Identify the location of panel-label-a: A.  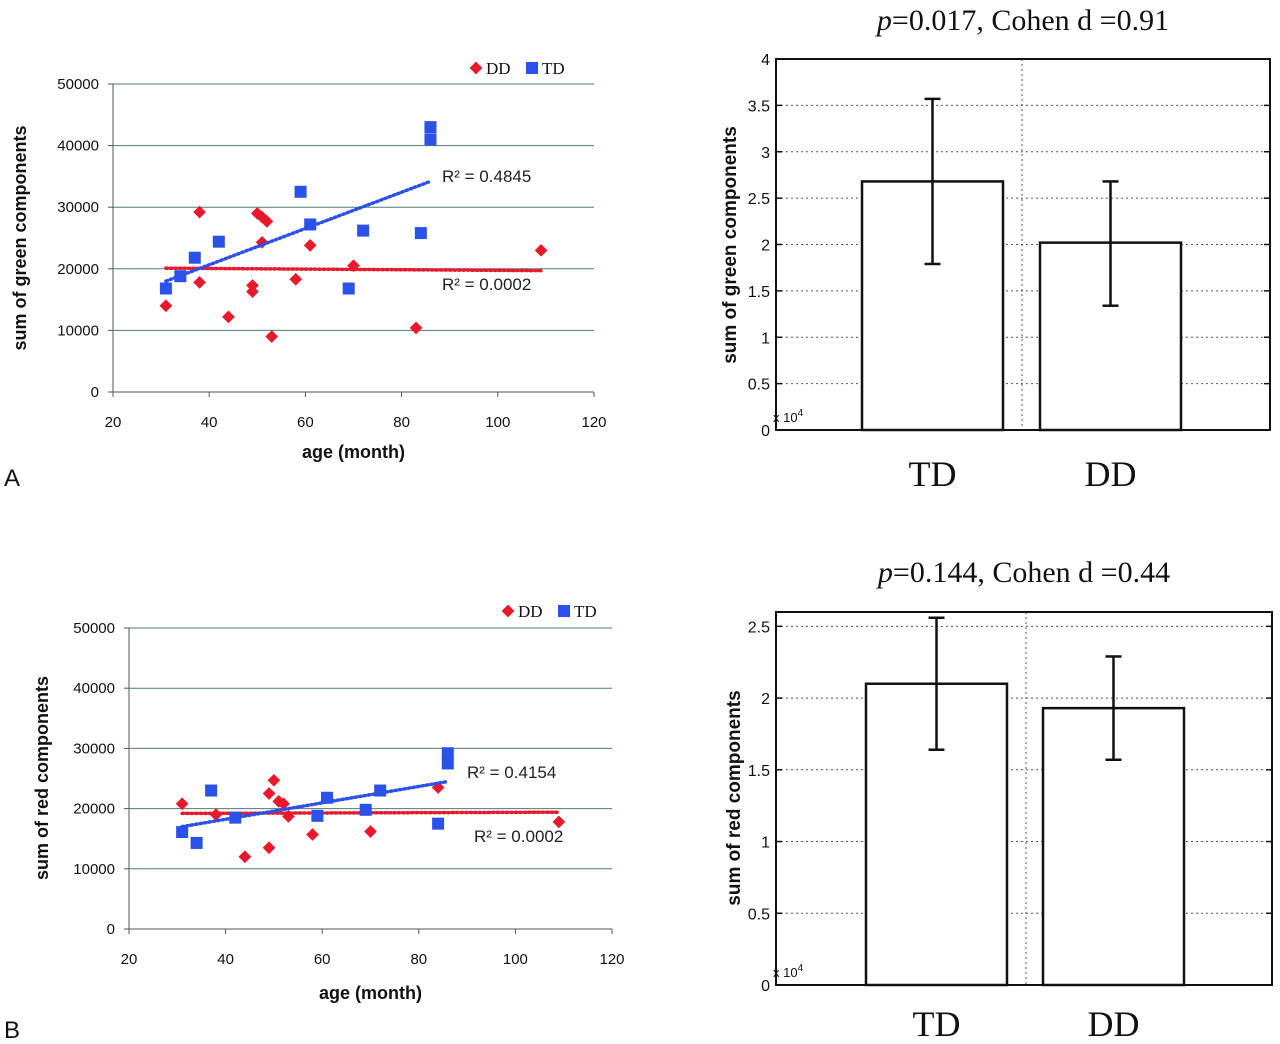
(12, 478).